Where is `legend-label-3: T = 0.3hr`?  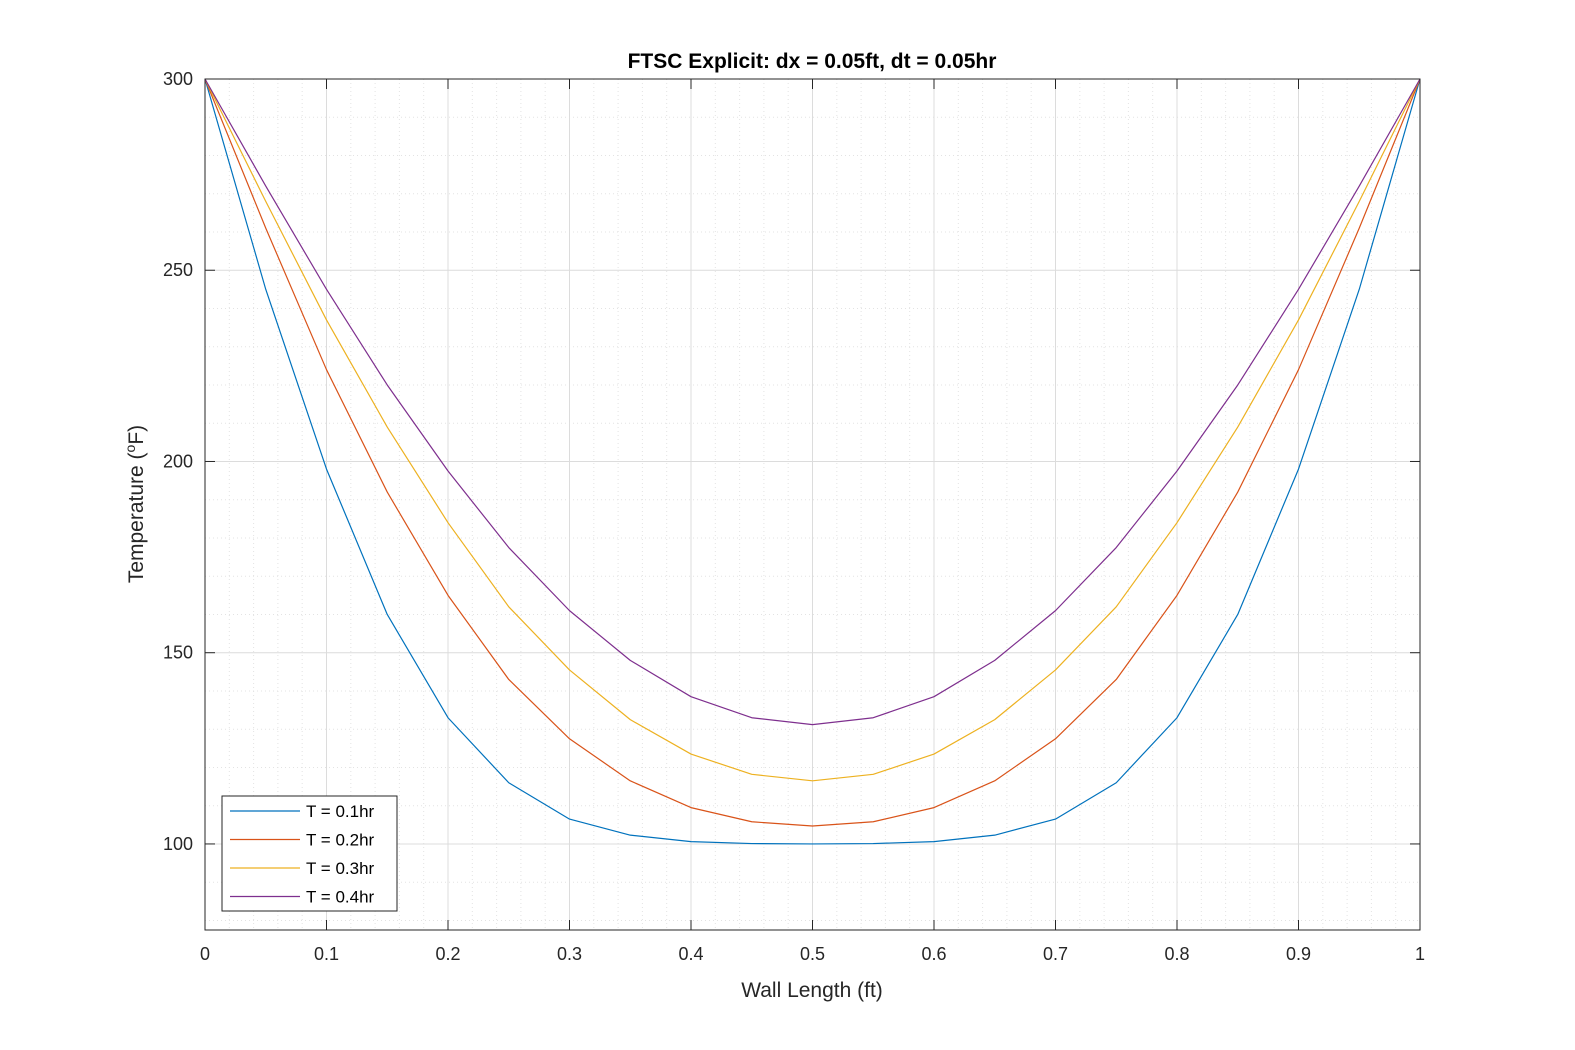
legend-label-3: T = 0.3hr is located at coordinates (340, 868).